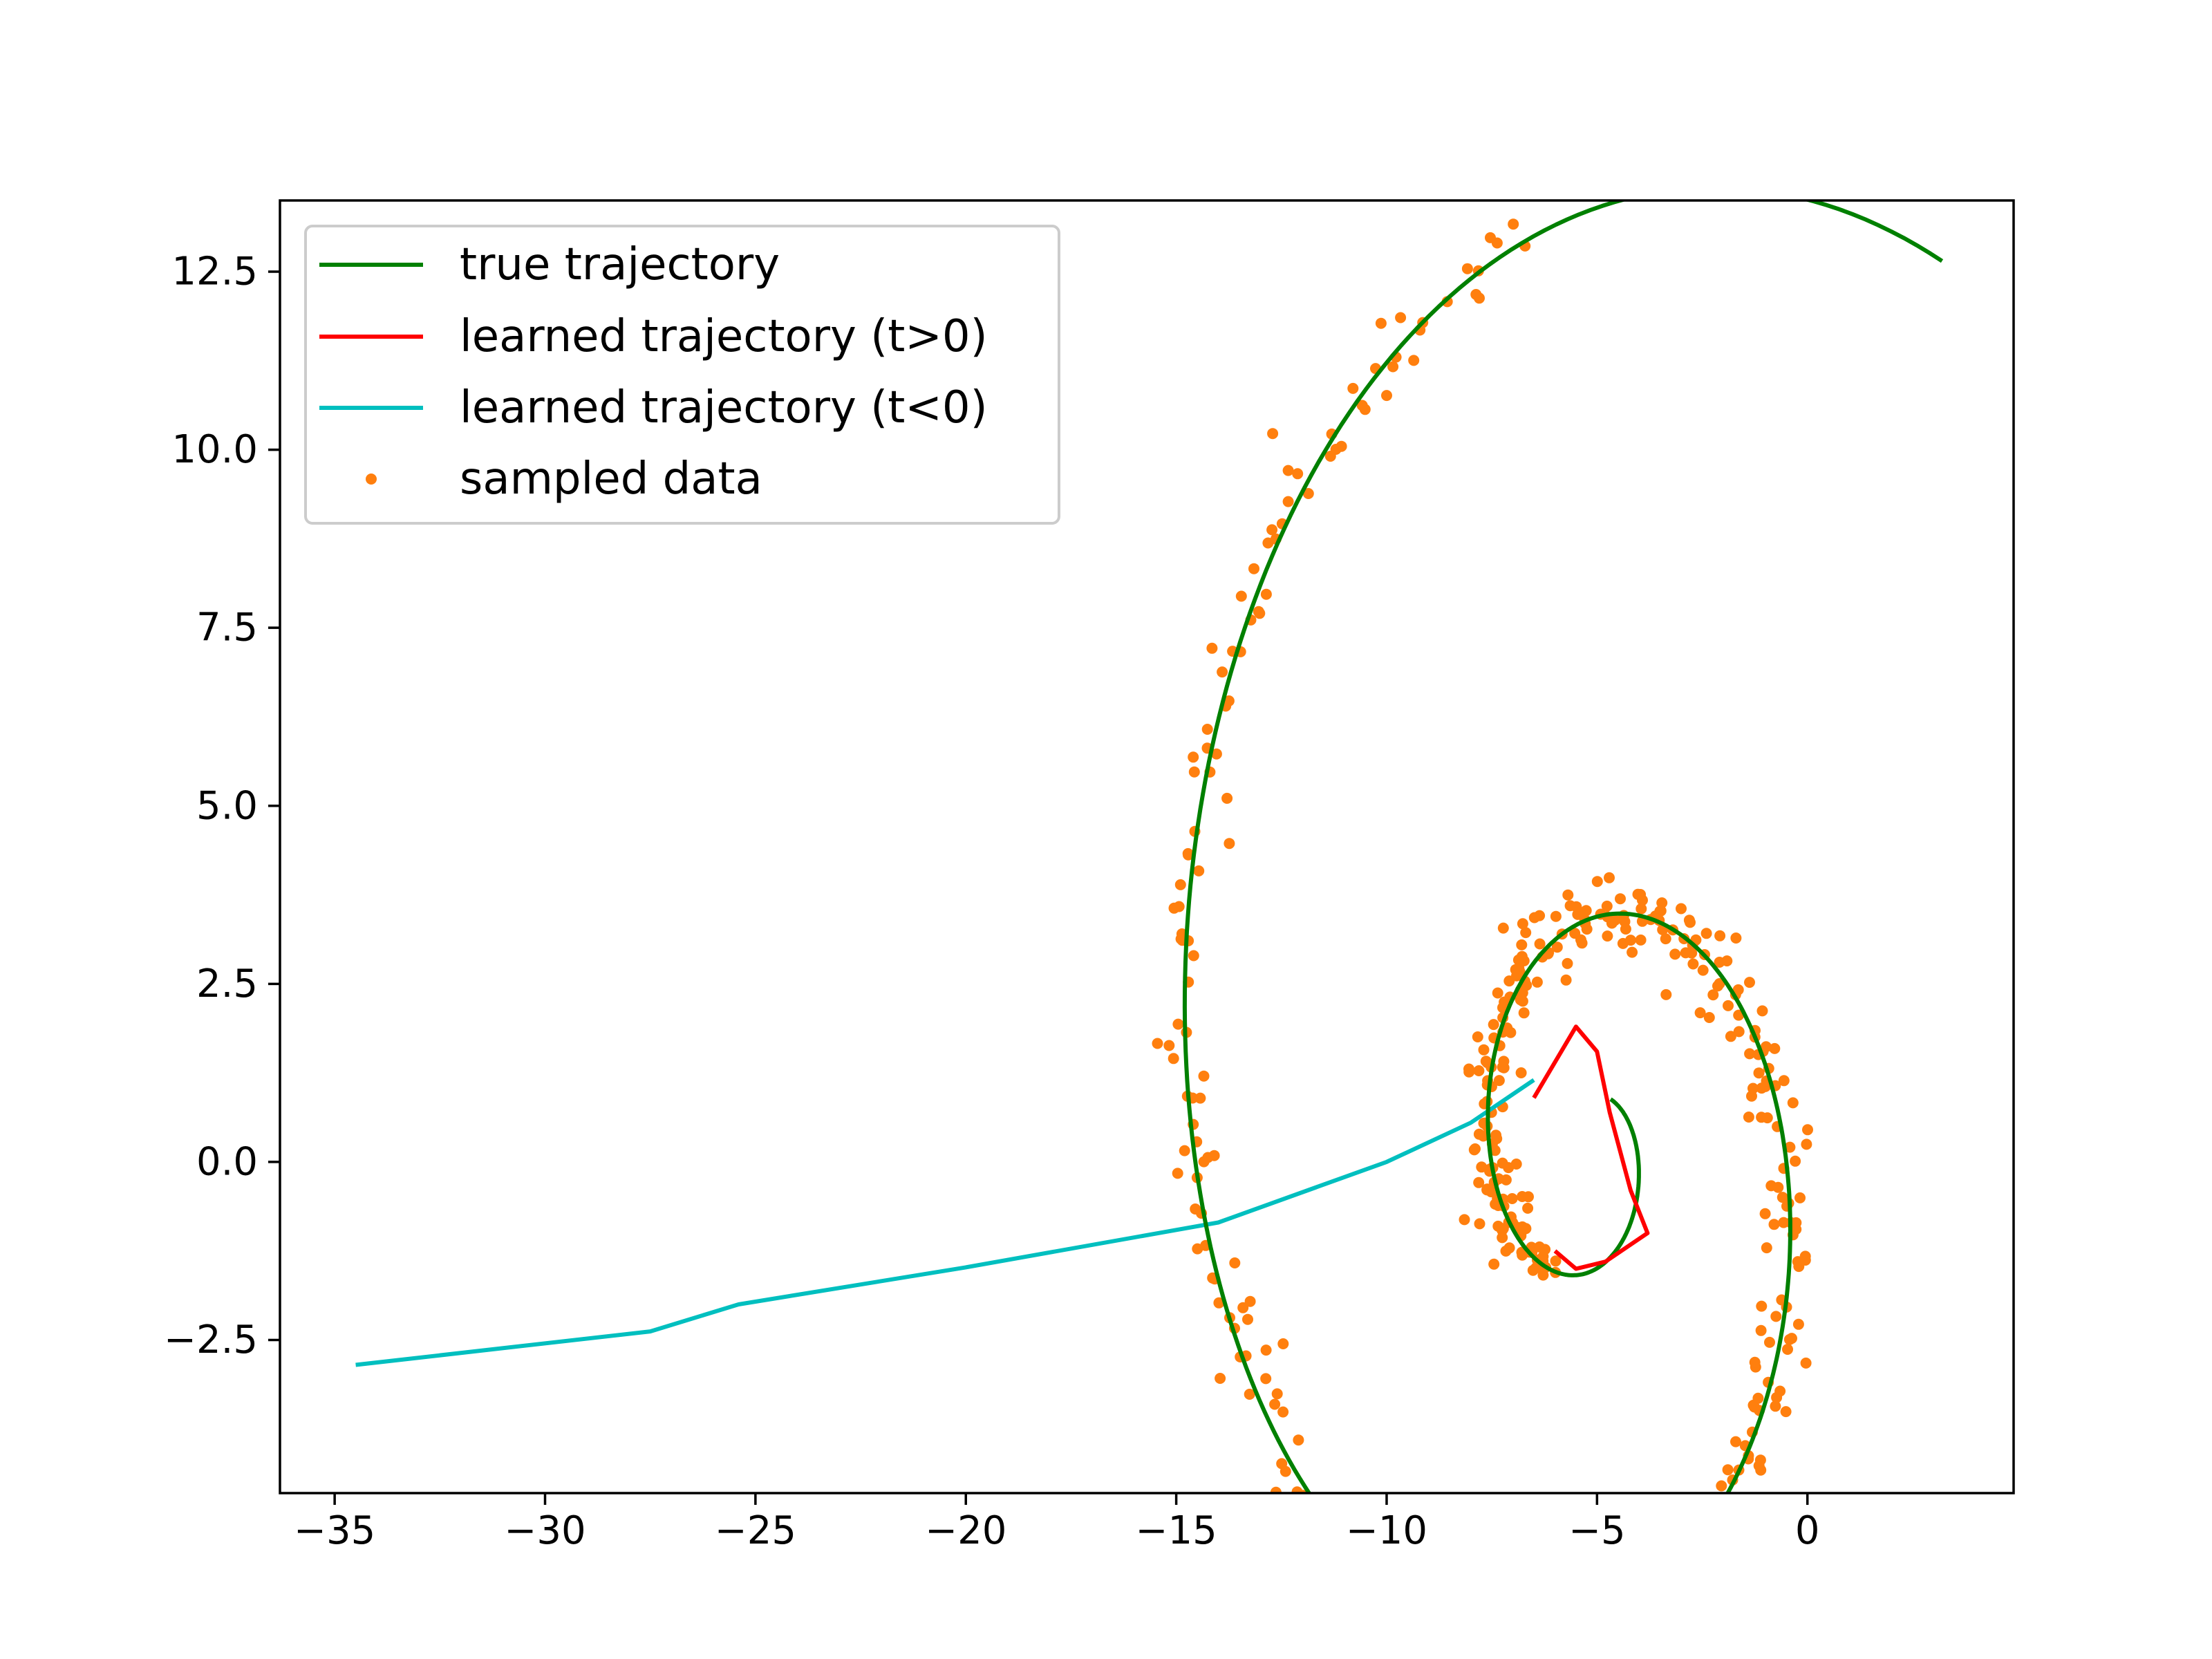 Image resolution: width=2212 pixels, height=1659 pixels. What do you see at coordinates (945, 1222) in the screenshot?
I see `series-learned-trajectory-negative` at bounding box center [945, 1222].